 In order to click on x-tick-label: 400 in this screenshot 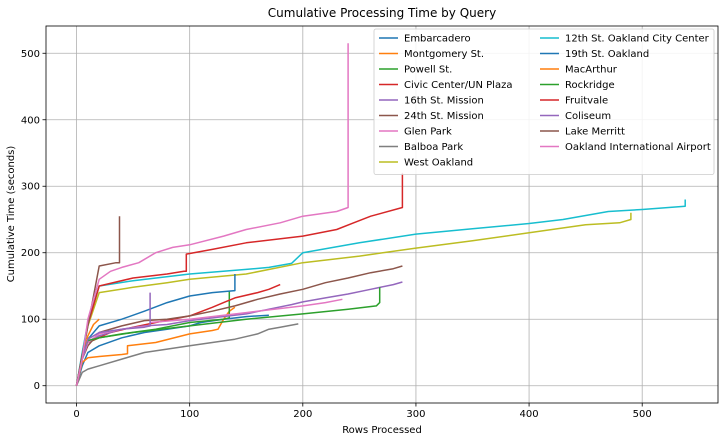, I will do `click(529, 414)`.